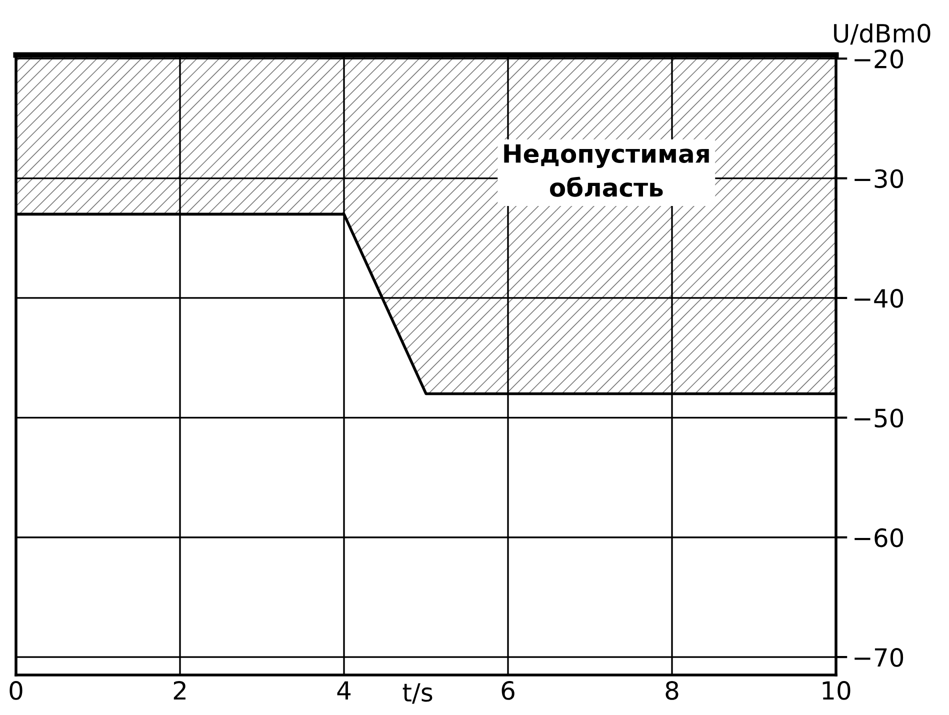 The image size is (949, 715). Describe the element at coordinates (879, 418) in the screenshot. I see `y-tick-label: −50` at that location.